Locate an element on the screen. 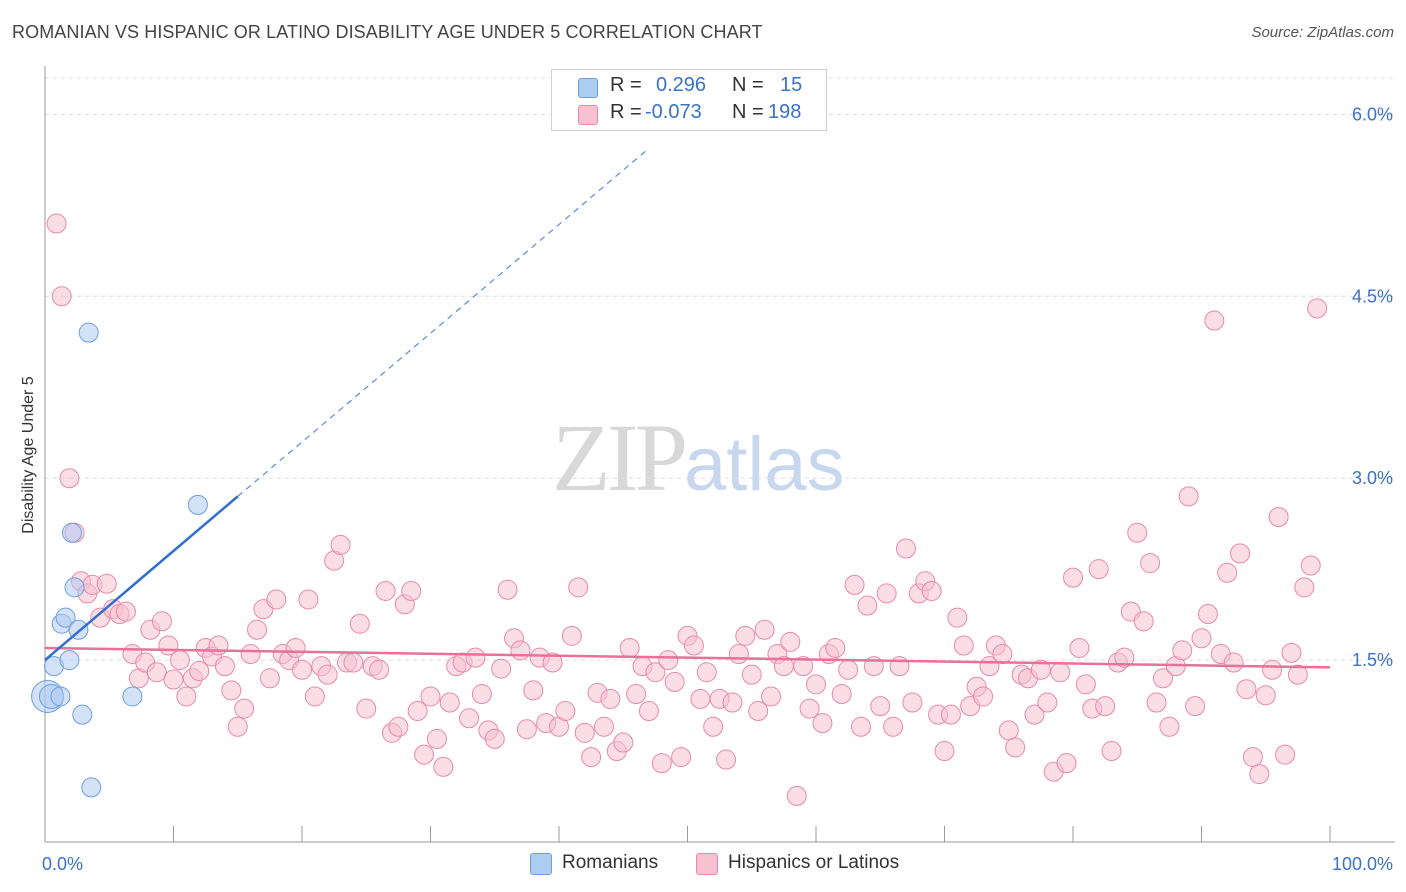 The width and height of the screenshot is (1406, 892). y-tick-label: 1.5% is located at coordinates (1372, 660).